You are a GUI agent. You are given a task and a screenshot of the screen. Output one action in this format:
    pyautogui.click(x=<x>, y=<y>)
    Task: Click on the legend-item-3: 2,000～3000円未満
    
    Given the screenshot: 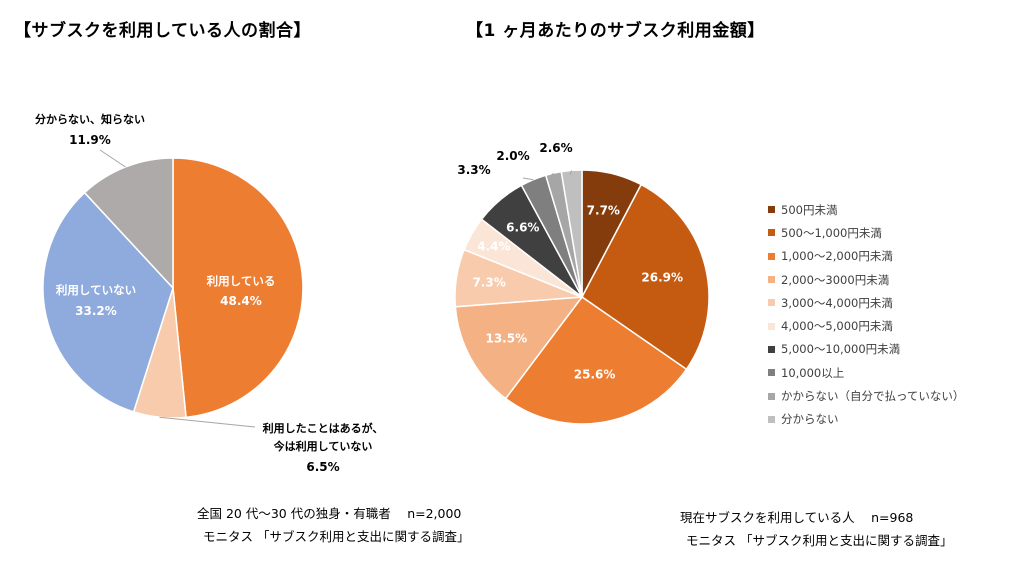 What is the action you would take?
    pyautogui.click(x=866, y=279)
    